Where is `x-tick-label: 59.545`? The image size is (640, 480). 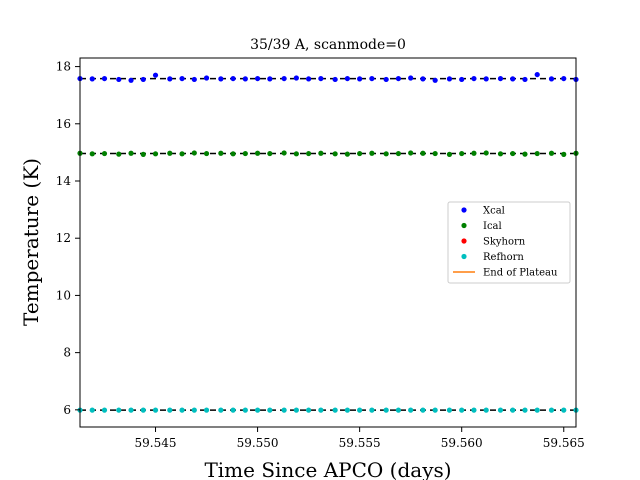
x-tick-label: 59.545 is located at coordinates (156, 443).